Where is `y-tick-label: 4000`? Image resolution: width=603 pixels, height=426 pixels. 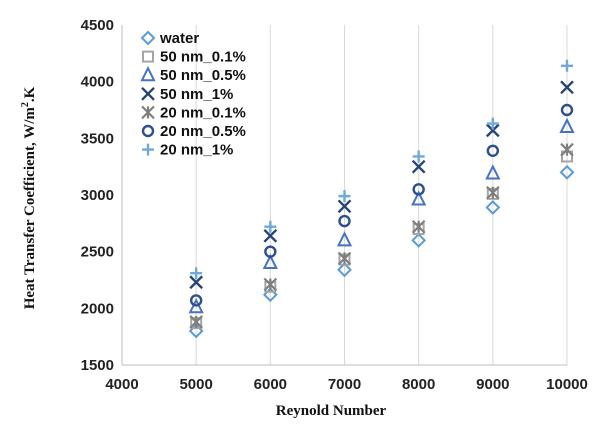 y-tick-label: 4000 is located at coordinates (97, 82).